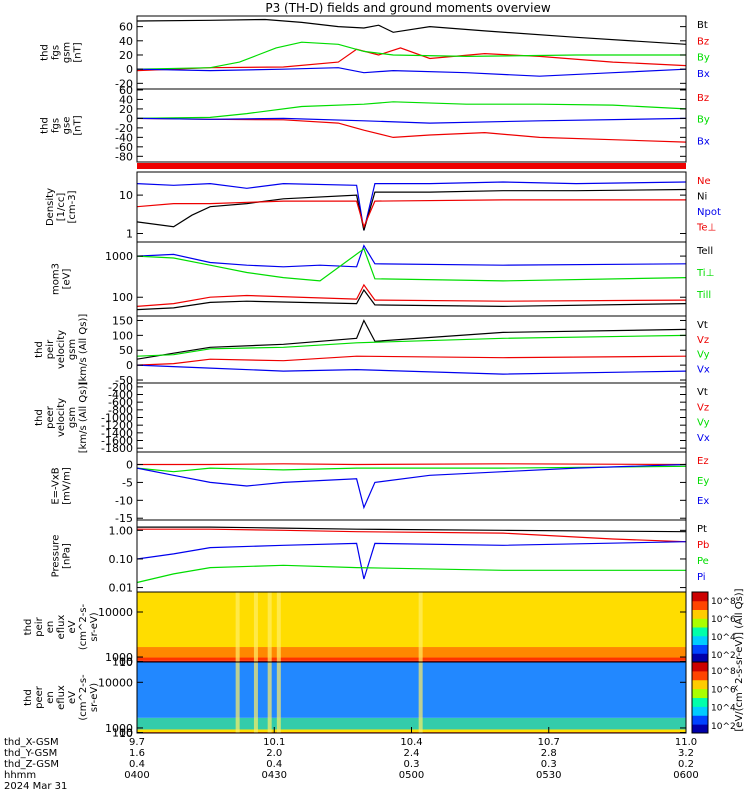  What do you see at coordinates (67, 126) in the screenshot?
I see `y-axis-label-line: gse` at bounding box center [67, 126].